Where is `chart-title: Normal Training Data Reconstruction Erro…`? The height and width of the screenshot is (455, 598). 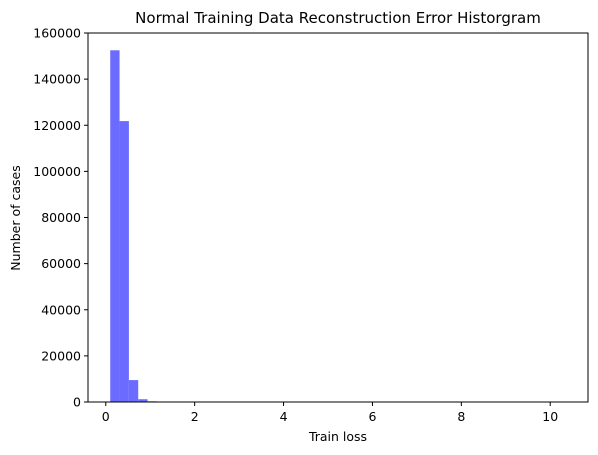 chart-title: Normal Training Data Reconstruction Erro… is located at coordinates (338, 18).